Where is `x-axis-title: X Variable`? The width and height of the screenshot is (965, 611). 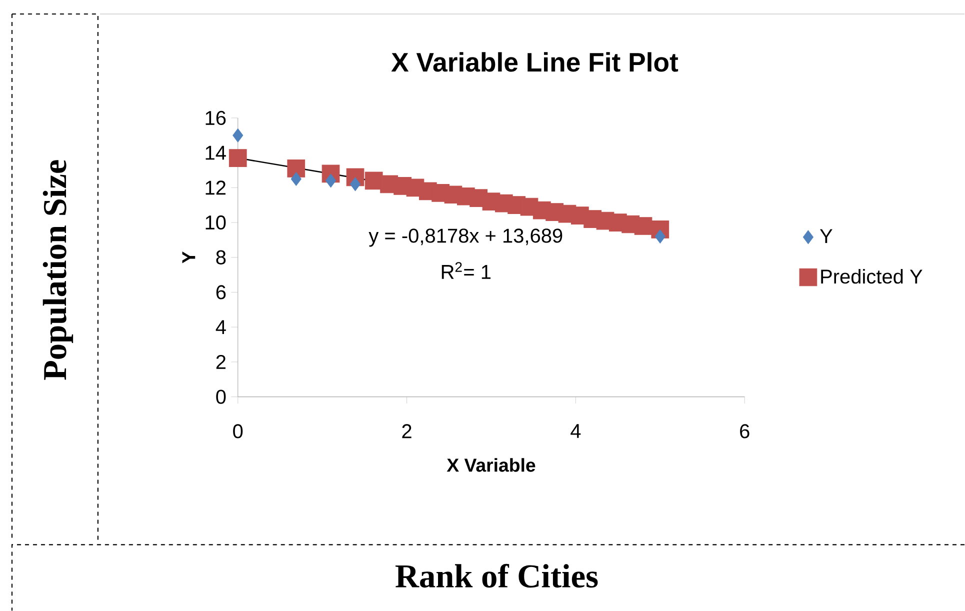
x-axis-title: X Variable is located at coordinates (491, 465).